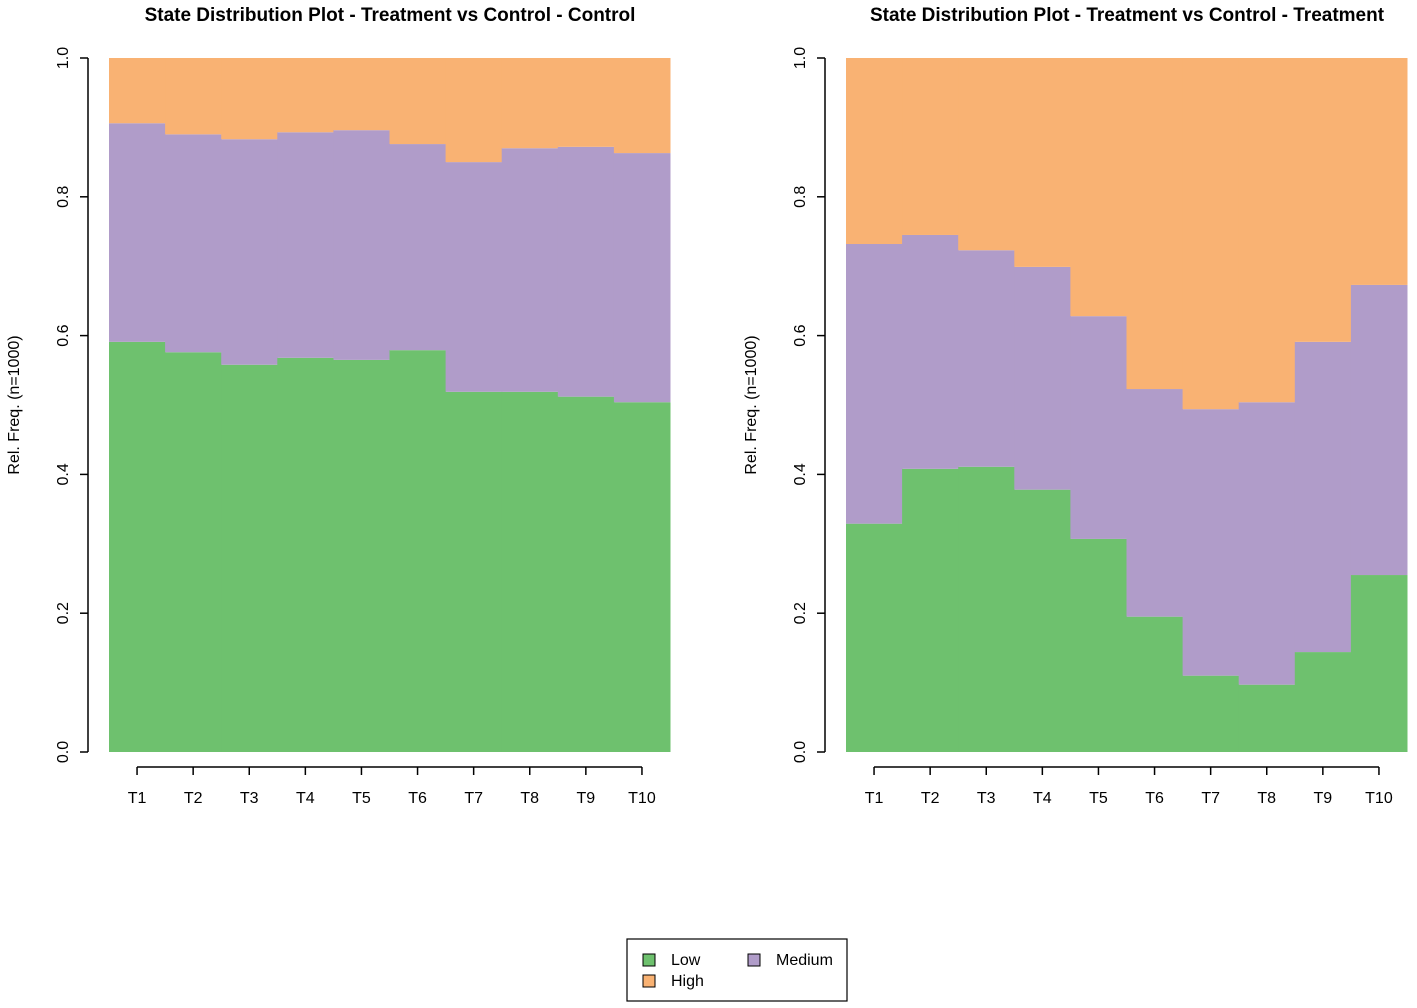  I want to click on y-tick-label: 0.2, so click(63, 613).